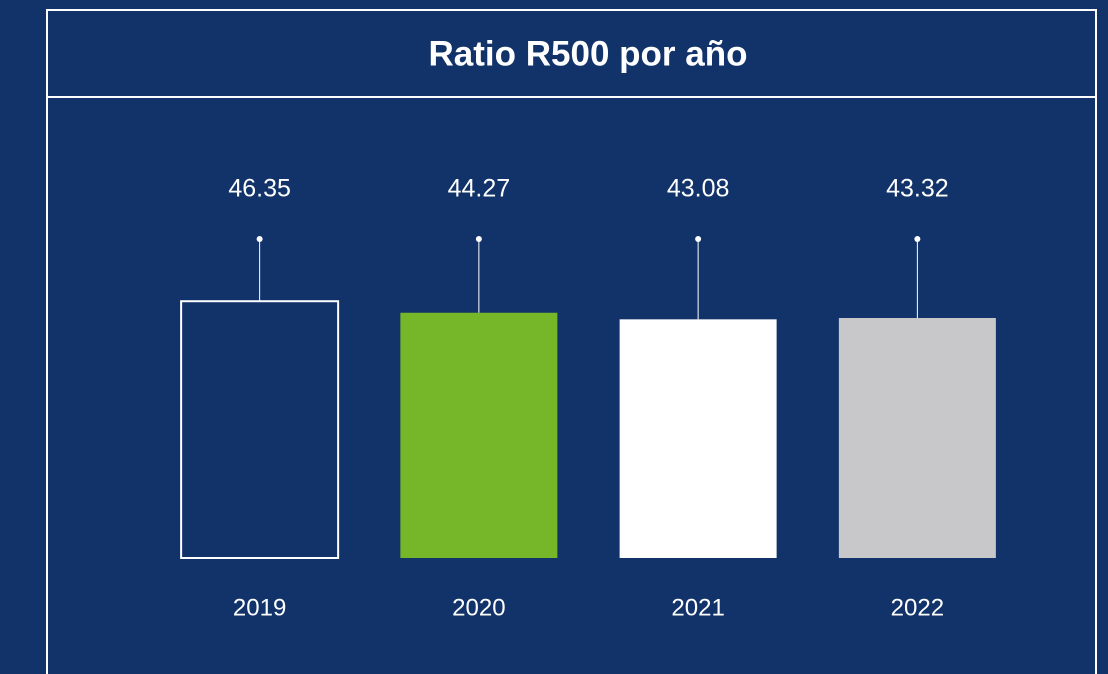  I want to click on value-label: 43.08, so click(698, 189).